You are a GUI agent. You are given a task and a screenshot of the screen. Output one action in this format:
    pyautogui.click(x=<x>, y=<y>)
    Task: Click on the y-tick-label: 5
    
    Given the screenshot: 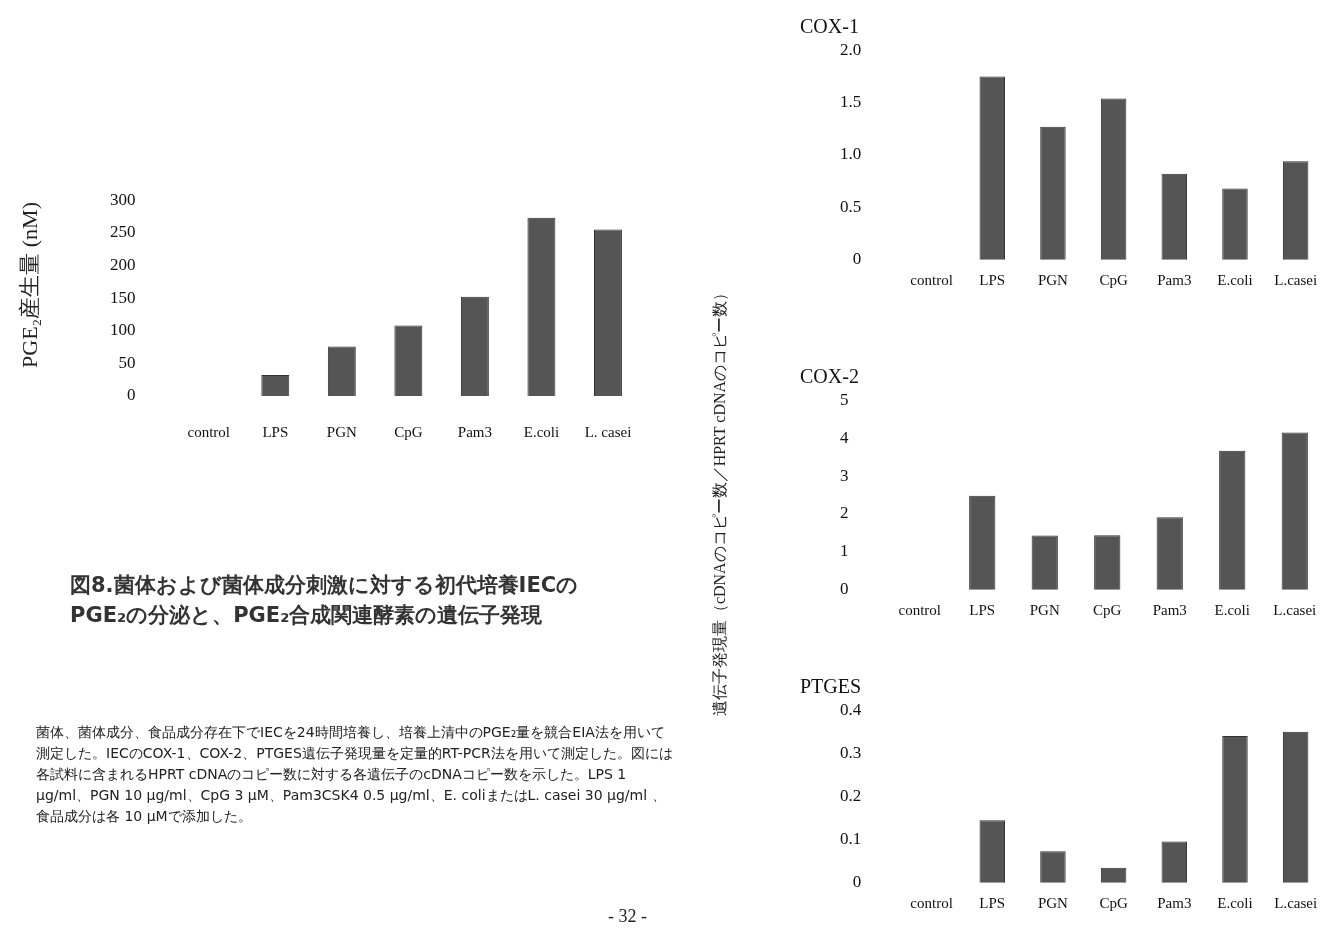 What is the action you would take?
    pyautogui.click(x=844, y=399)
    